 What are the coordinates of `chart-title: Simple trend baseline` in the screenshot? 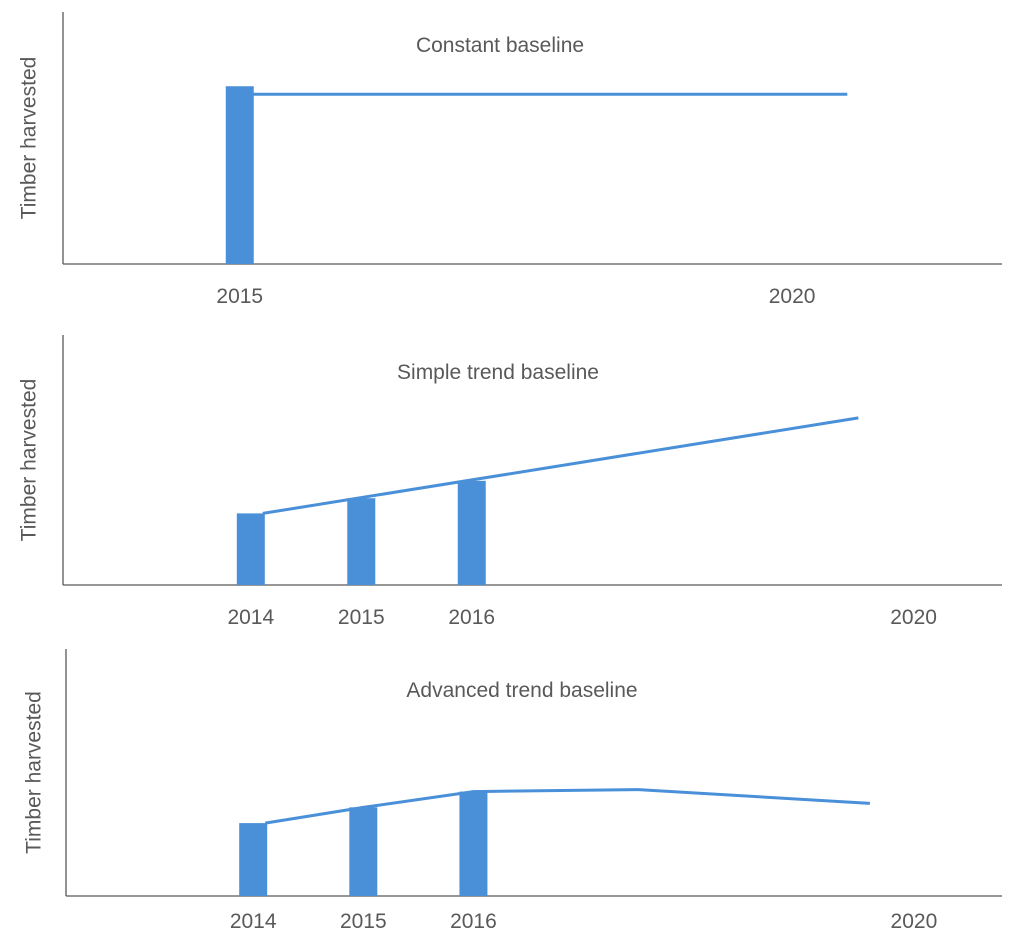 It's located at (498, 372).